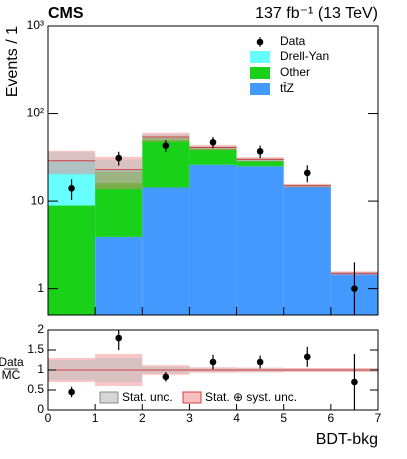 This screenshot has height=459, width=407. Describe the element at coordinates (251, 397) in the screenshot. I see `legend-label: Stat. ⊕ syst. unc.` at that location.